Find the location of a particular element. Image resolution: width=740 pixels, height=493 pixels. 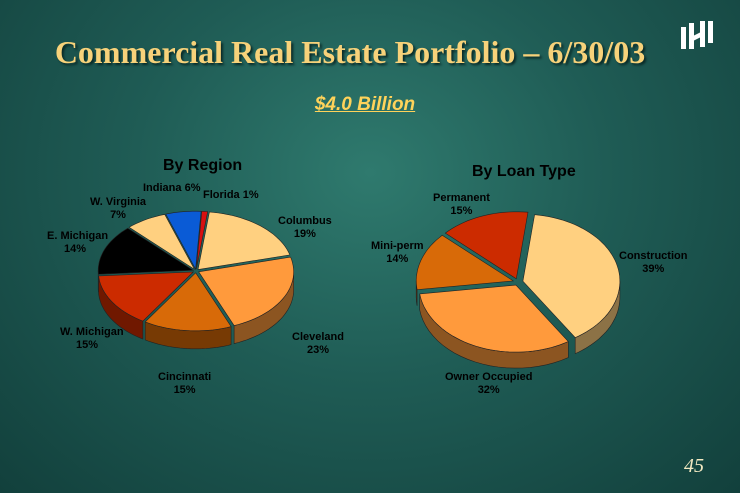

slice-columbus is located at coordinates (244, 240).